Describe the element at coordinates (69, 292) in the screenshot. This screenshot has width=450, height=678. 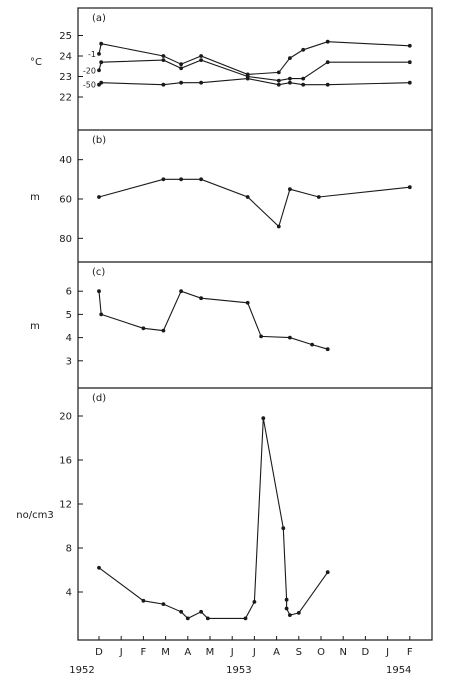
I see `y-tick-label: 6` at that location.